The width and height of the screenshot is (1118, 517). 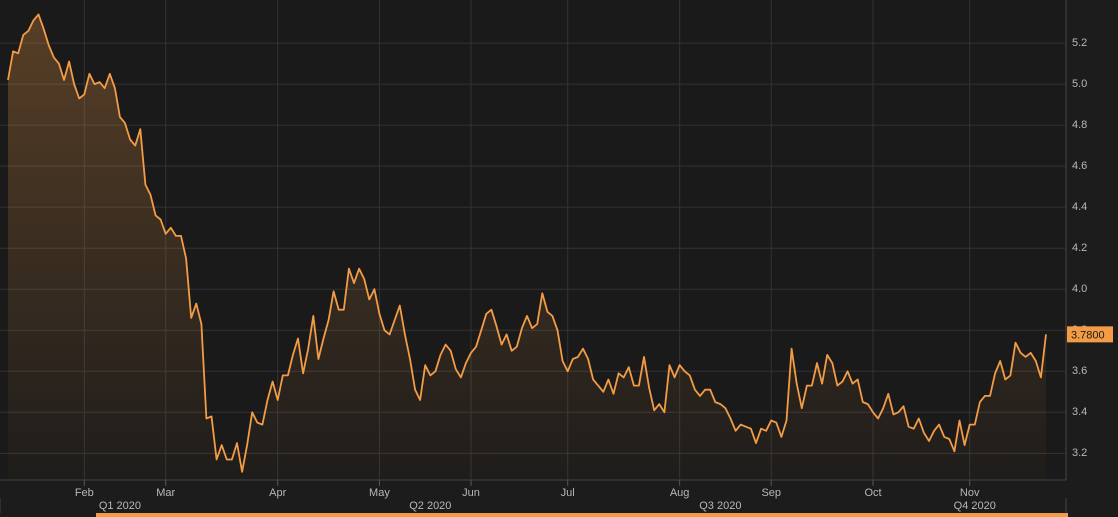 What do you see at coordinates (1079, 207) in the screenshot?
I see `y-tick-label: 4.4` at bounding box center [1079, 207].